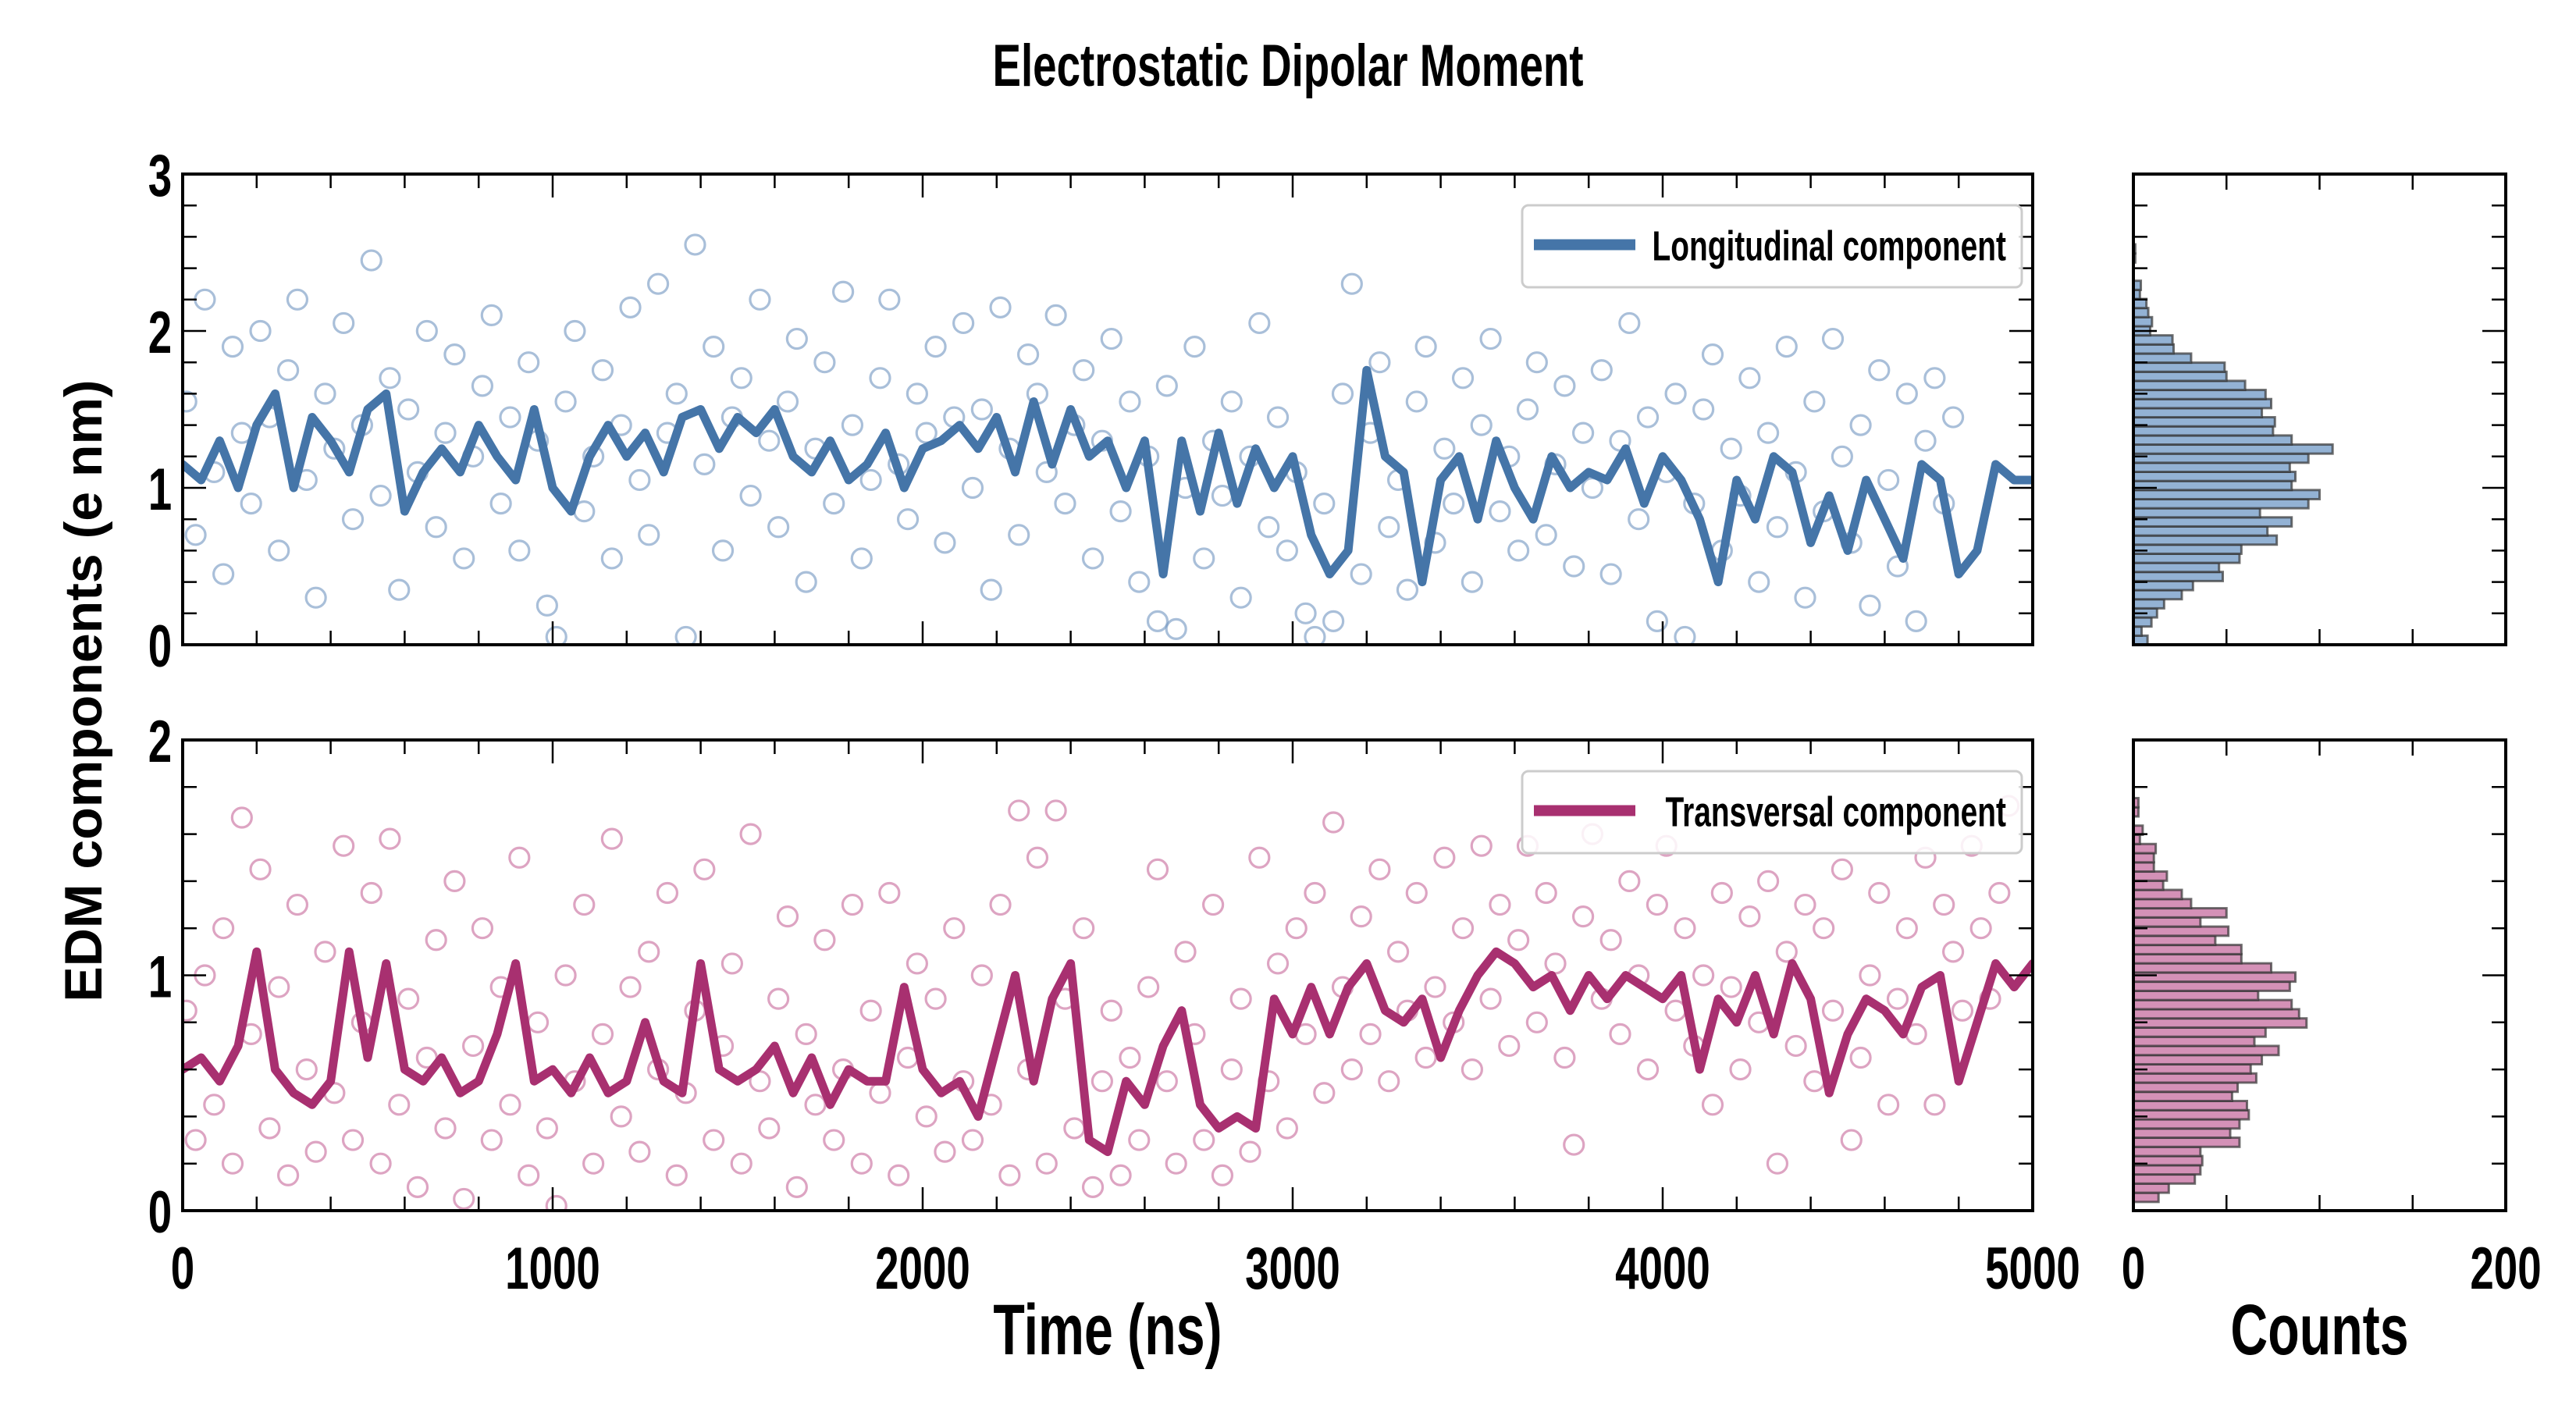 The width and height of the screenshot is (2576, 1405). What do you see at coordinates (2032, 1269) in the screenshot?
I see `x-tick-label: 5000` at bounding box center [2032, 1269].